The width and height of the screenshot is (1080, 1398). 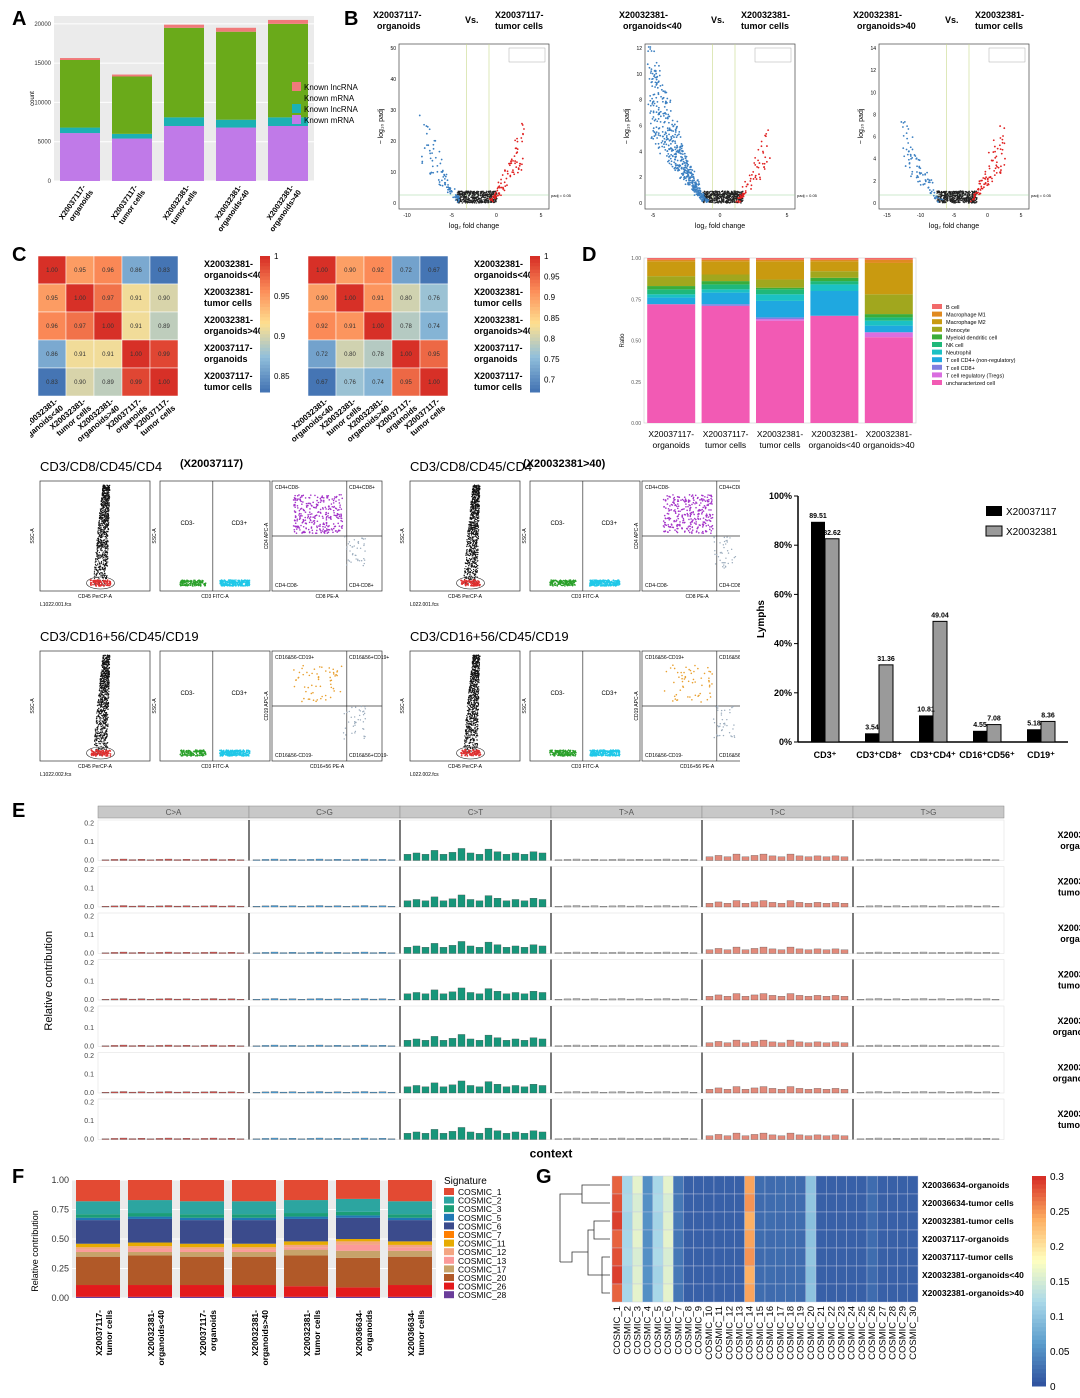 What do you see at coordinates (671, 445) in the screenshot?
I see `x-tick-label: organoids` at bounding box center [671, 445].